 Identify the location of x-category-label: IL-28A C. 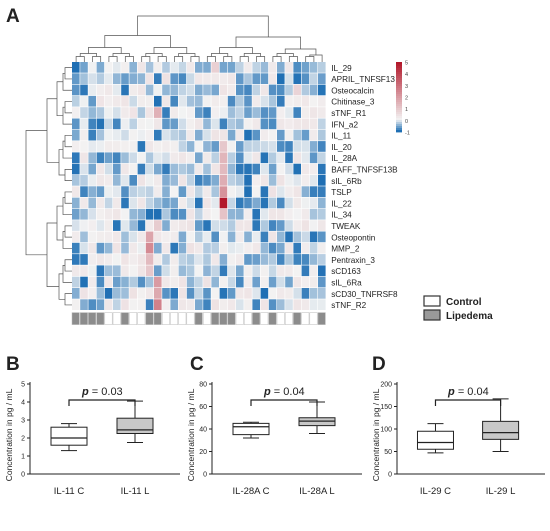
(251, 491).